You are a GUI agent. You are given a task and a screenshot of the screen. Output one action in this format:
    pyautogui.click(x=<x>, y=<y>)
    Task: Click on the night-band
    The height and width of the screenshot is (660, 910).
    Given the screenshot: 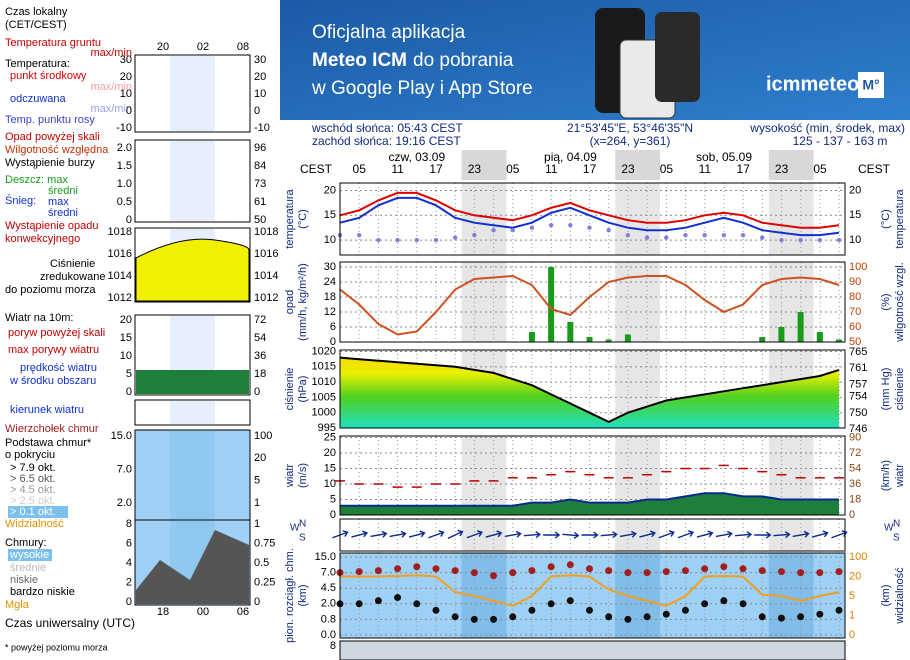 What is the action you would take?
    pyautogui.click(x=484, y=165)
    